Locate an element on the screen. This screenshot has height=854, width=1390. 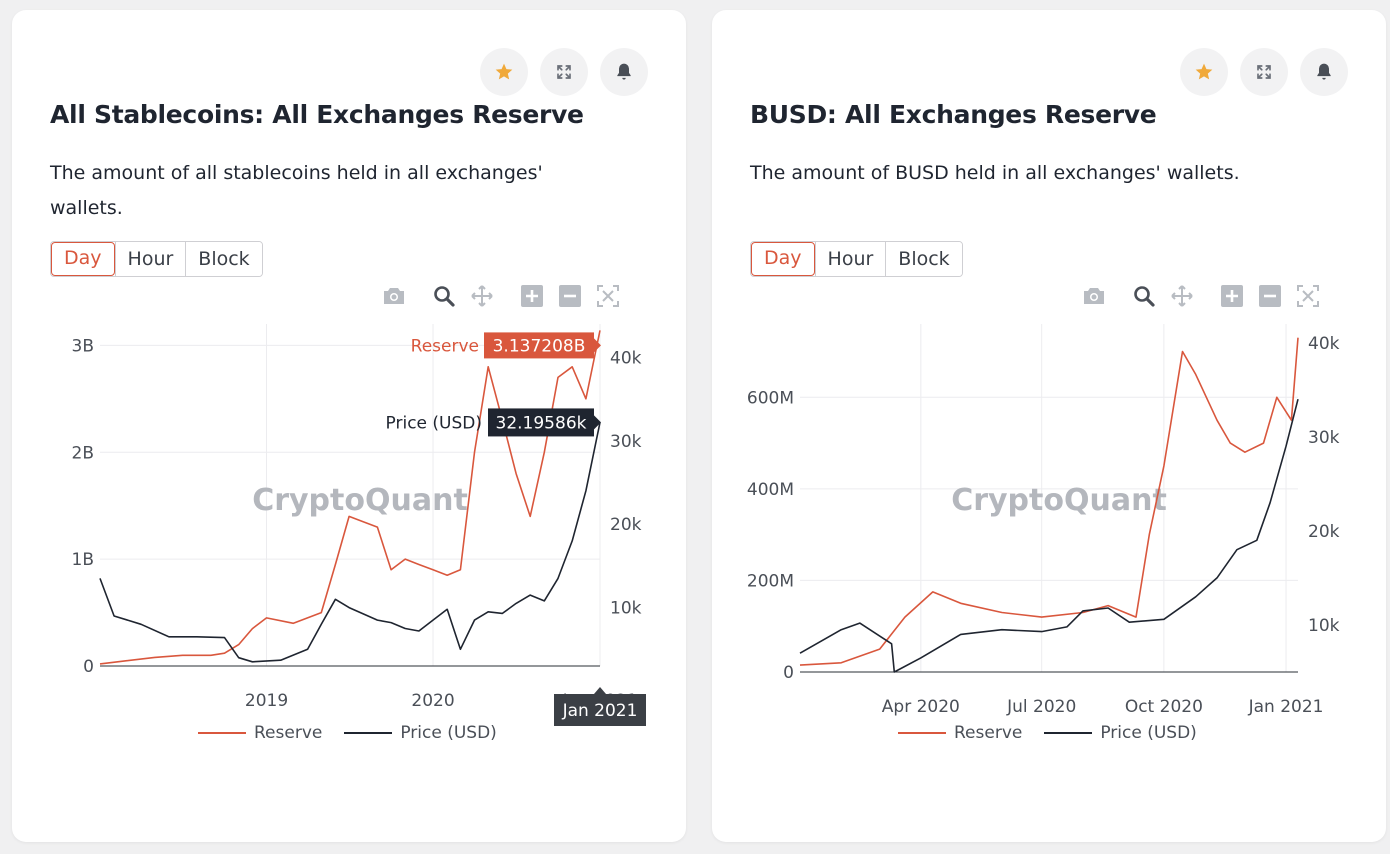
x-tick-label: Jan 2021 is located at coordinates (1286, 707).